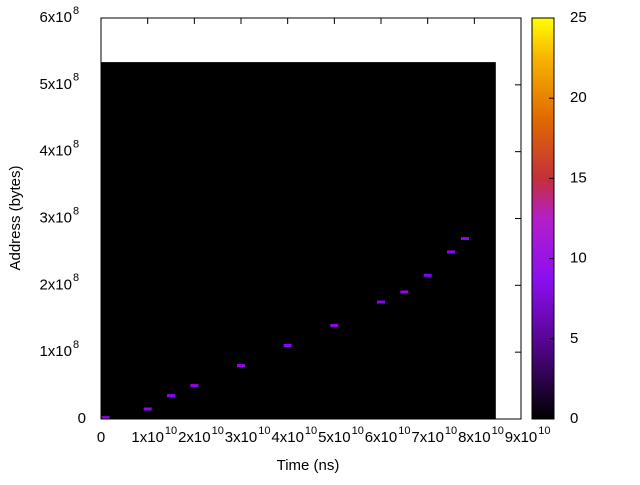 This screenshot has height=485, width=640. Describe the element at coordinates (574, 338) in the screenshot. I see `colorbar-tick-label: 5` at that location.